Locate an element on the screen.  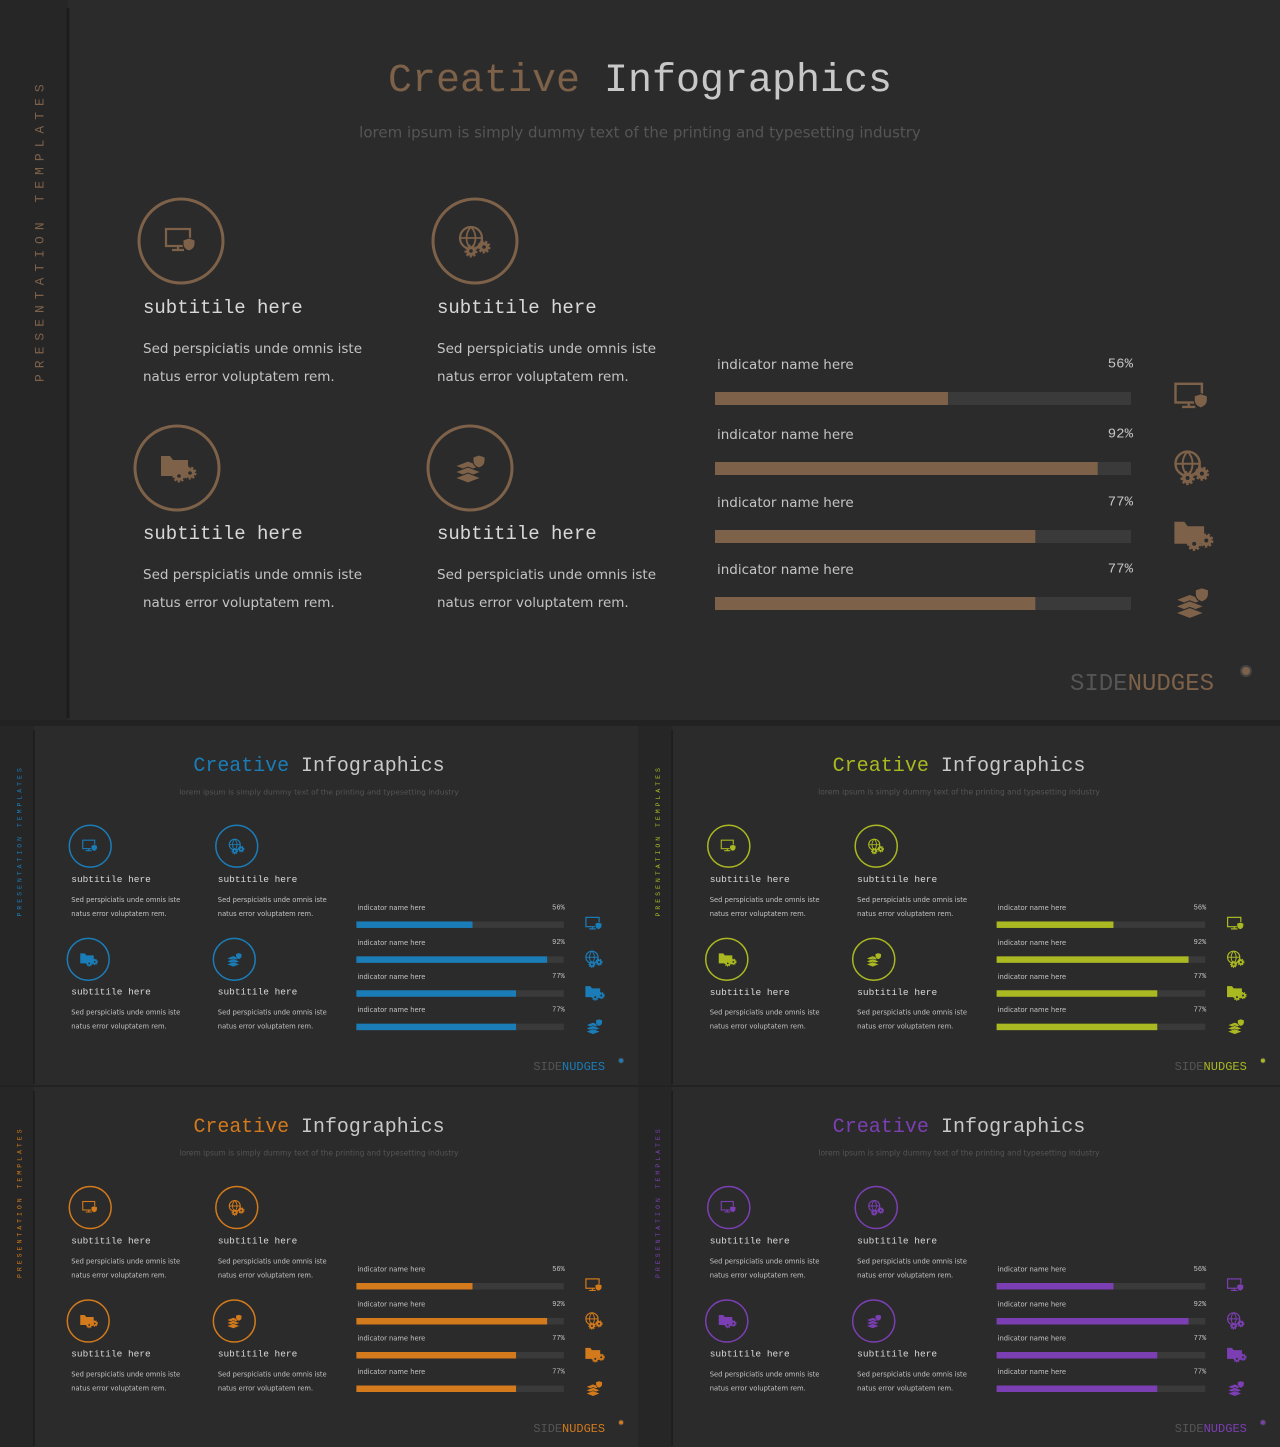
logo: SIDENUDGES is located at coordinates (1211, 1429).